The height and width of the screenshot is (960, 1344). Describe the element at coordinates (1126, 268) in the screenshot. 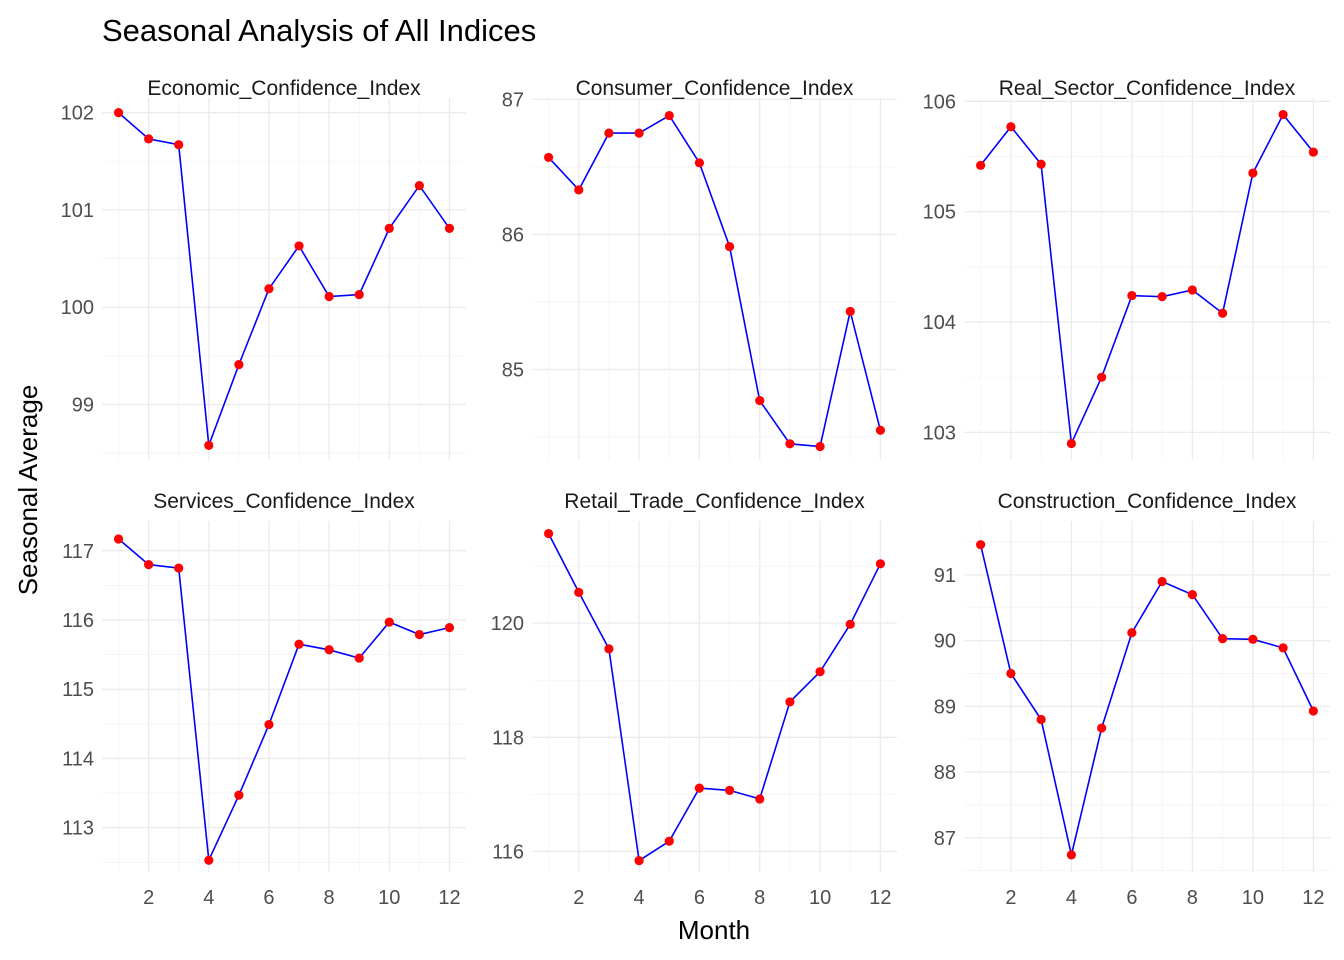

I see `panel-real-sector-confidence-index: 103 104 105 106 Real_Sector_Confidence_Index` at that location.